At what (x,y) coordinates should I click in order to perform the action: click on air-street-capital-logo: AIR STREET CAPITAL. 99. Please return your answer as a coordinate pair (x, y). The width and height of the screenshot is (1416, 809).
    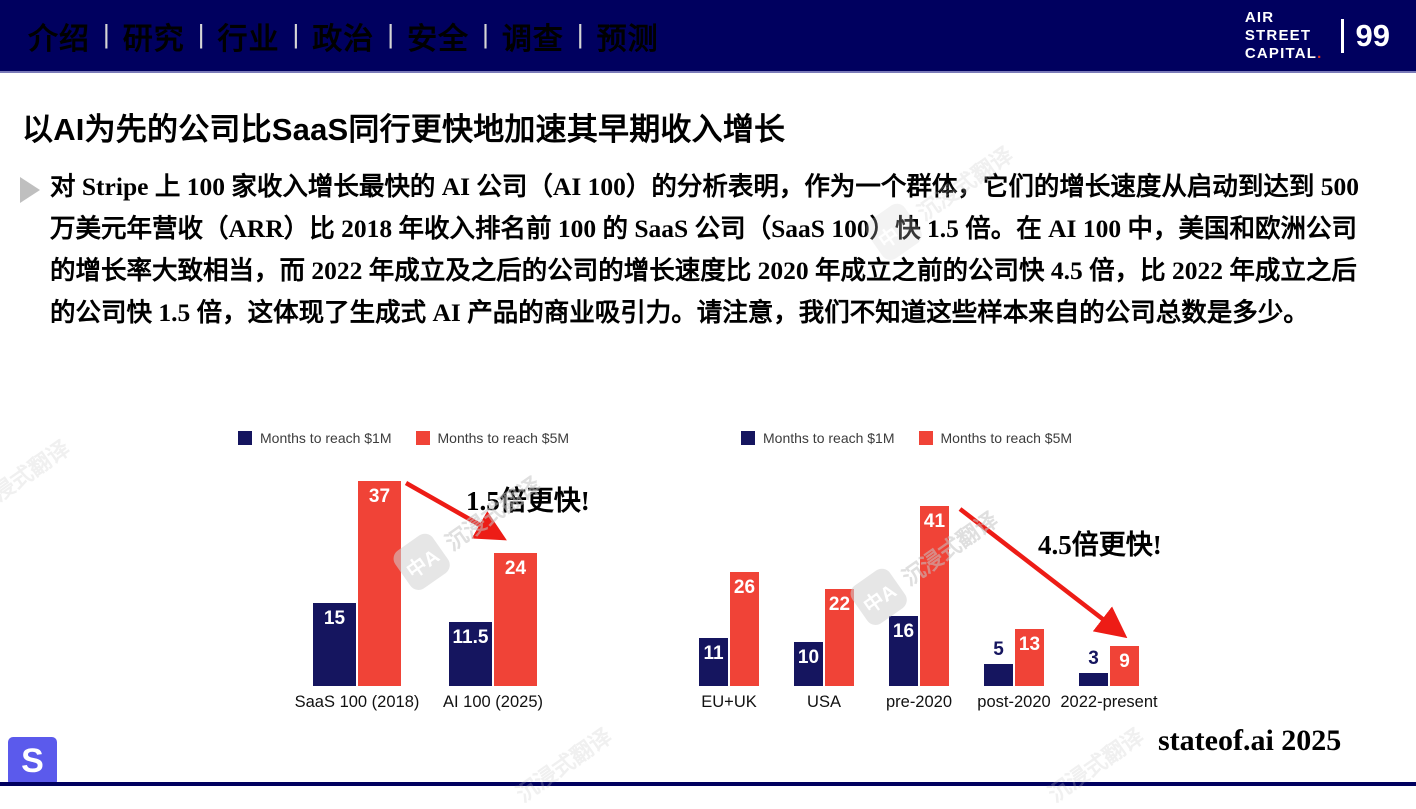
    Looking at the image, I should click on (1317, 35).